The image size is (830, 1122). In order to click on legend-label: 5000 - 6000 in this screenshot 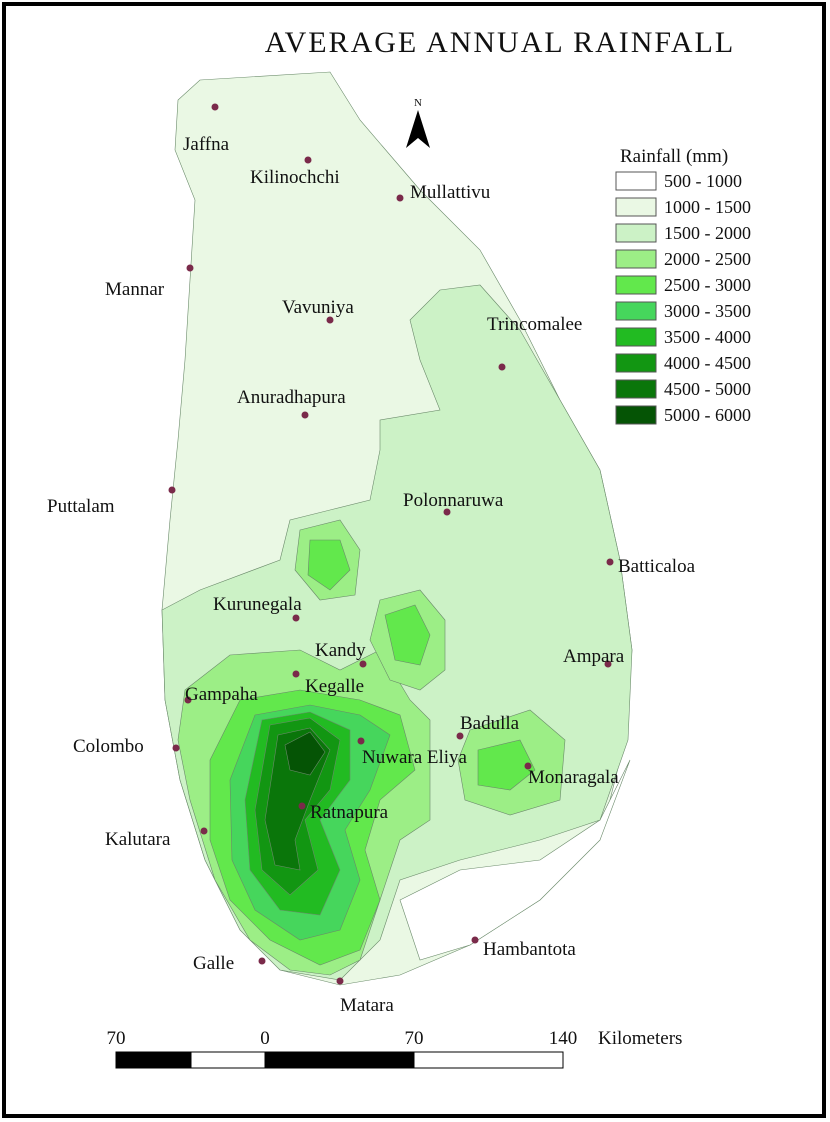, I will do `click(707, 415)`.